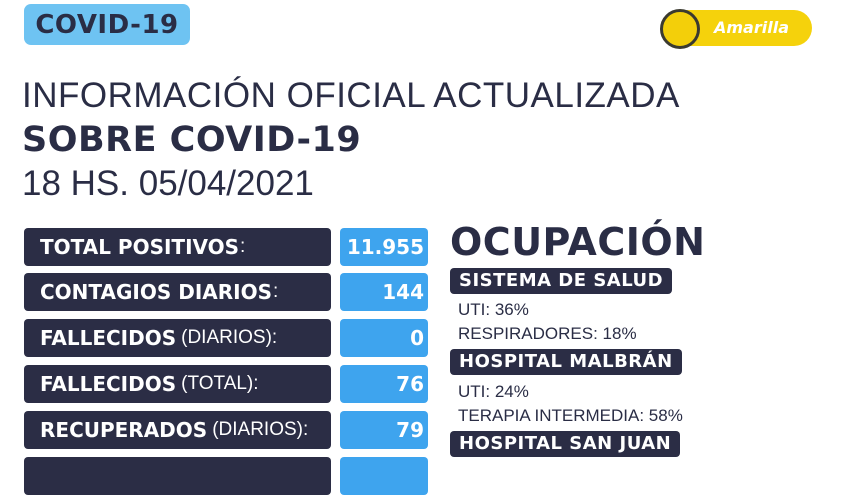 This screenshot has height=495, width=860. Describe the element at coordinates (561, 281) in the screenshot. I see `section-header-sistema-salud: SISTEMA DE SALUD` at that location.